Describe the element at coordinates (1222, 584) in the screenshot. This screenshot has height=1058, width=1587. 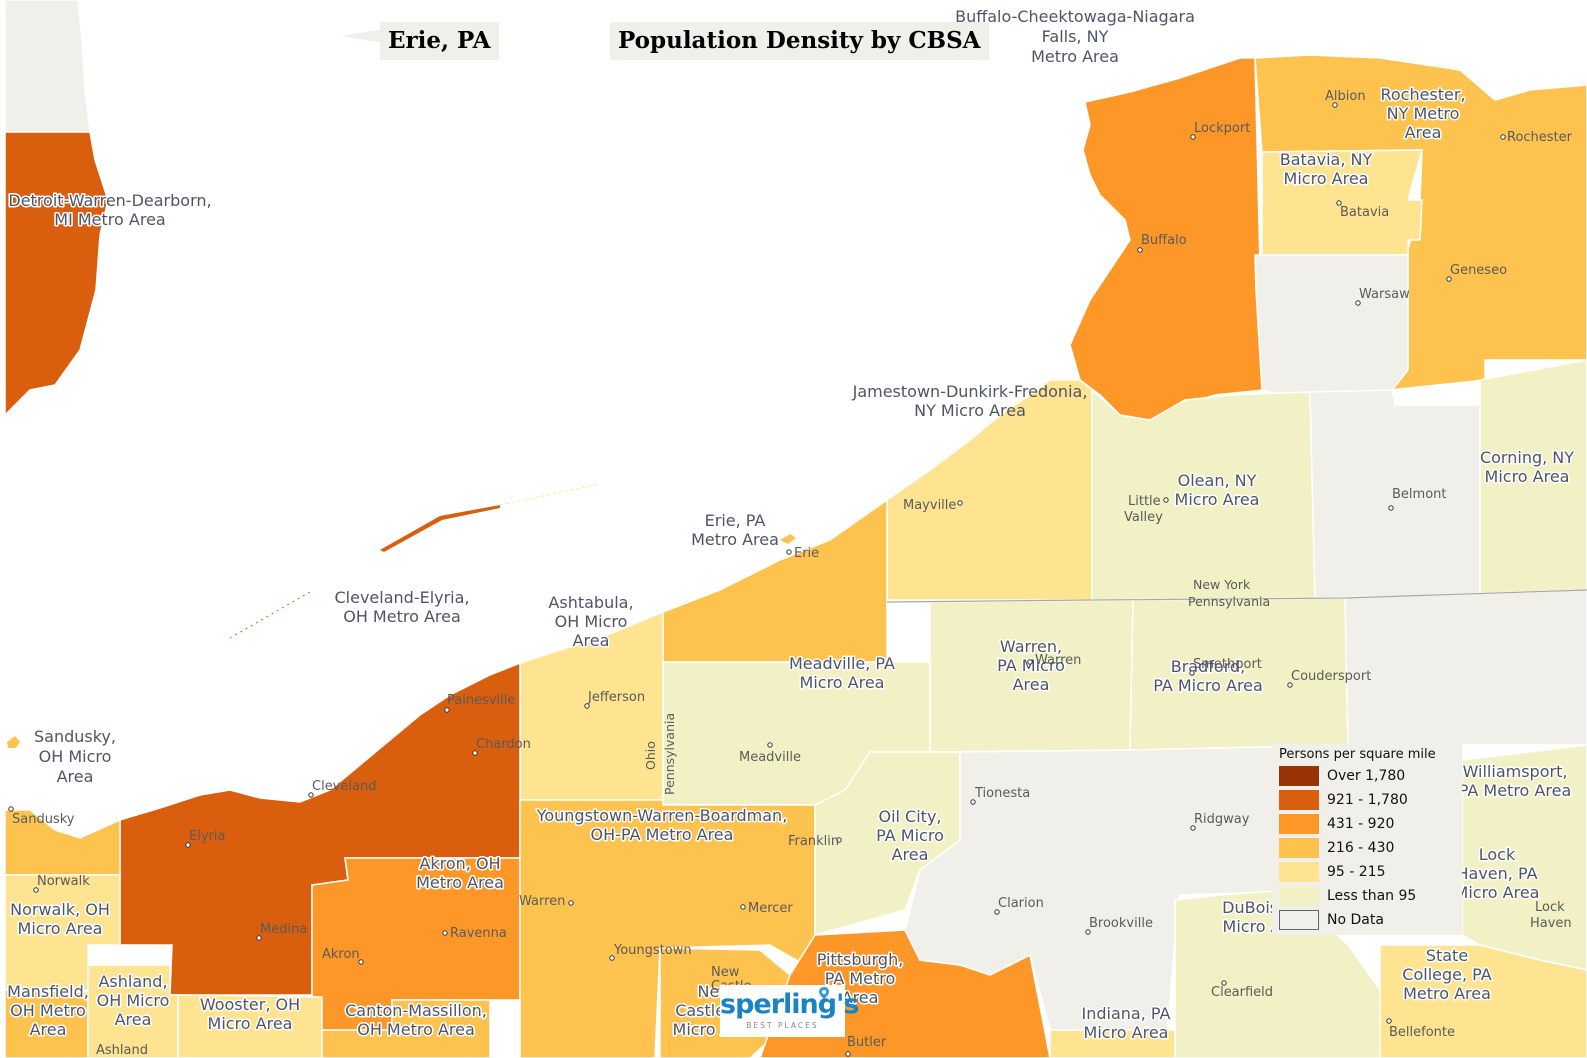
I see `state-label-new-york: New York` at that location.